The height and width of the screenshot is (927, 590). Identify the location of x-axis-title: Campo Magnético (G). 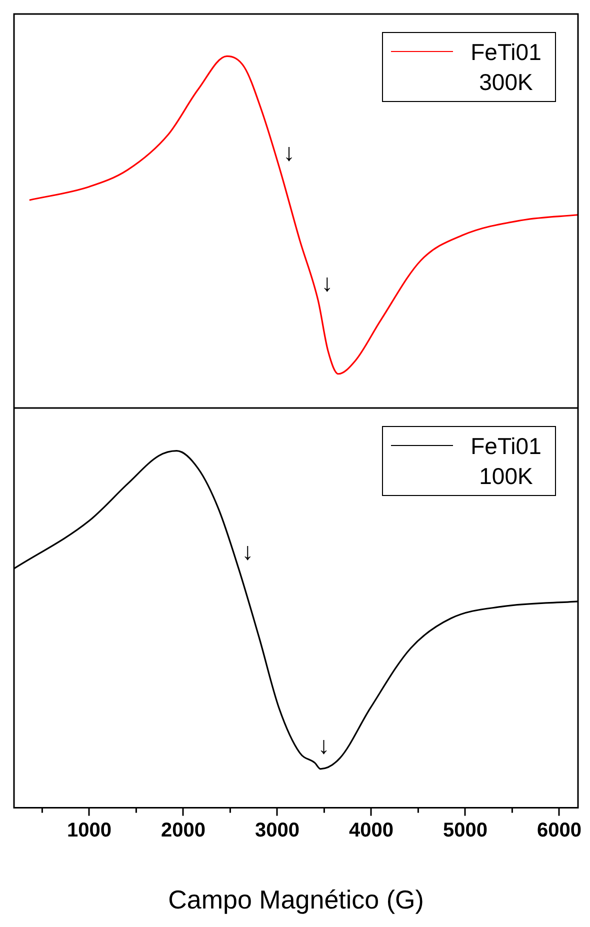
(296, 899).